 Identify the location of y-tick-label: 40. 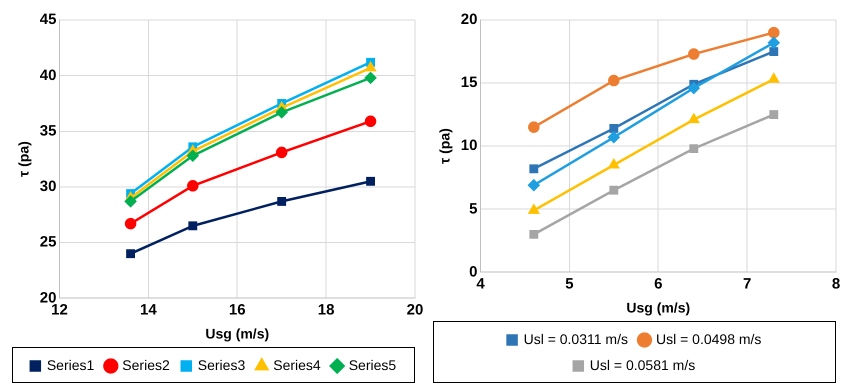
(48, 75).